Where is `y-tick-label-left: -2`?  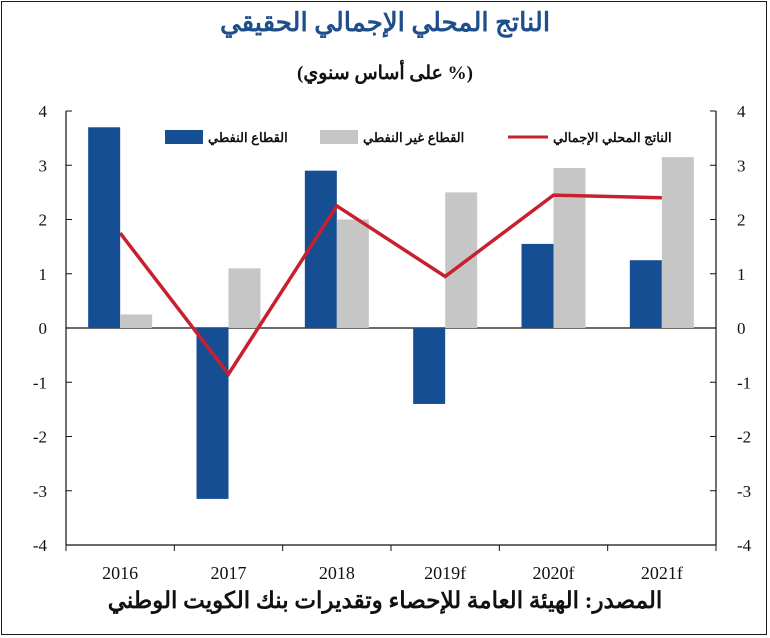 y-tick-label-left: -2 is located at coordinates (40, 437).